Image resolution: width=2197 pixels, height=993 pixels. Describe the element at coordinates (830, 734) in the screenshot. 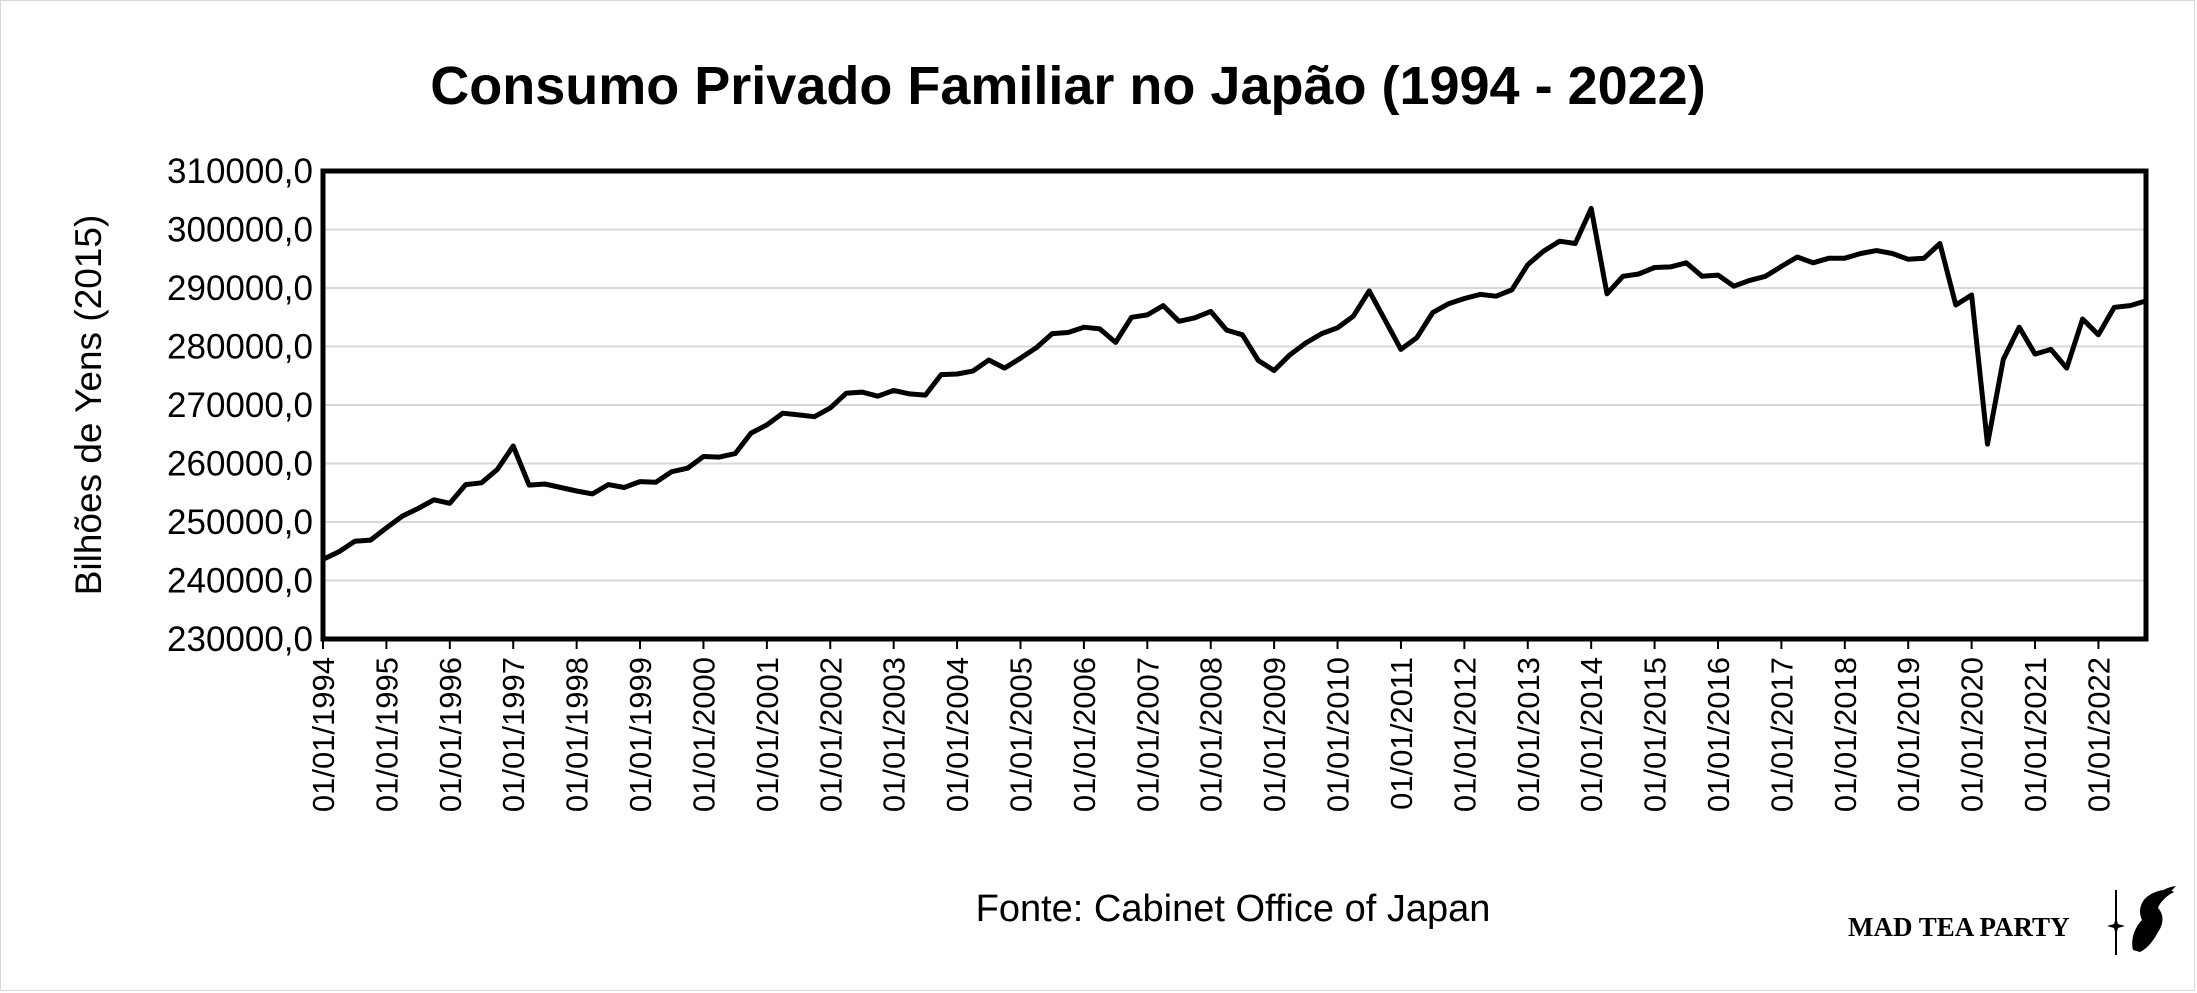

I see `x-tick-label: 01/01/2002` at that location.